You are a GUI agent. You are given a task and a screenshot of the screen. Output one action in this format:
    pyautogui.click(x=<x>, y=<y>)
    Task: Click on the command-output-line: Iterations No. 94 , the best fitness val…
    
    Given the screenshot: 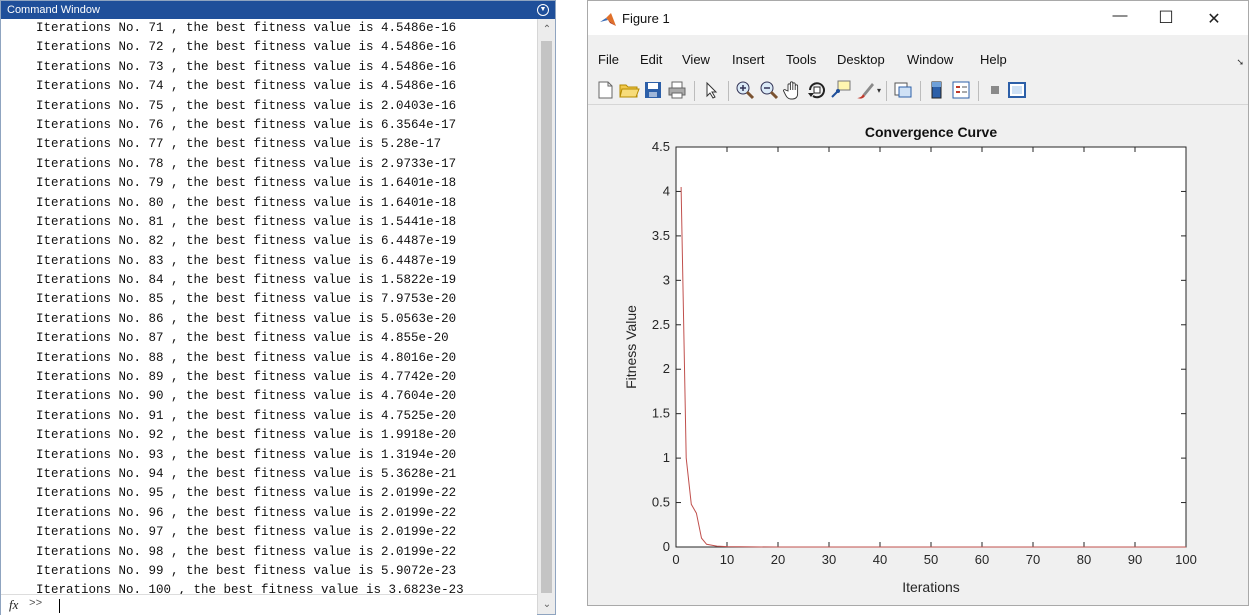 What is the action you would take?
    pyautogui.click(x=246, y=473)
    